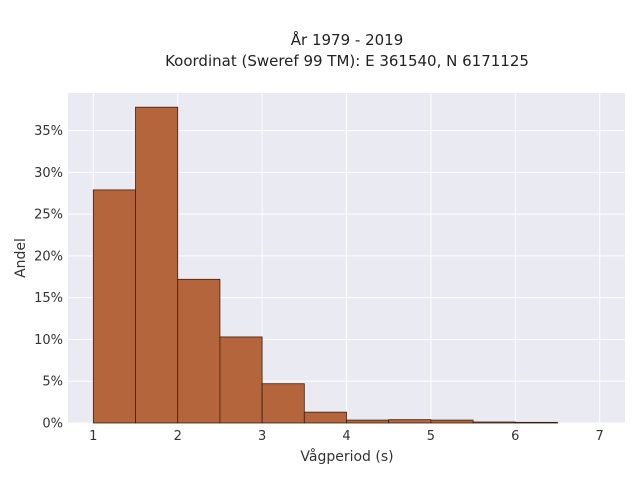  I want to click on y-tick-label: 30%, so click(48, 173).